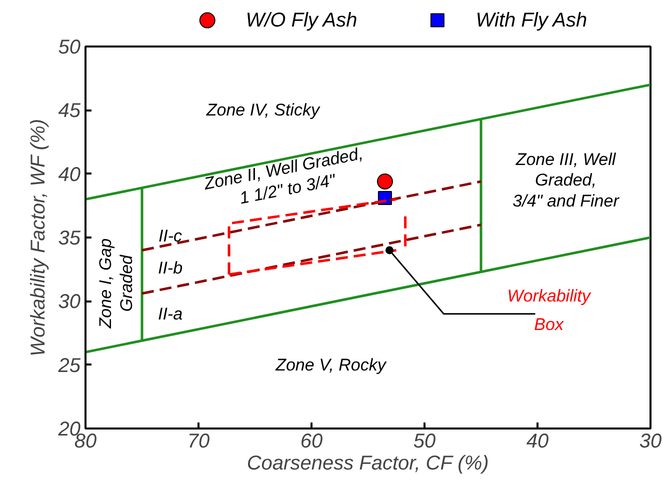 Image resolution: width=663 pixels, height=504 pixels. Describe the element at coordinates (69, 302) in the screenshot. I see `y-tick-label: 30` at that location.